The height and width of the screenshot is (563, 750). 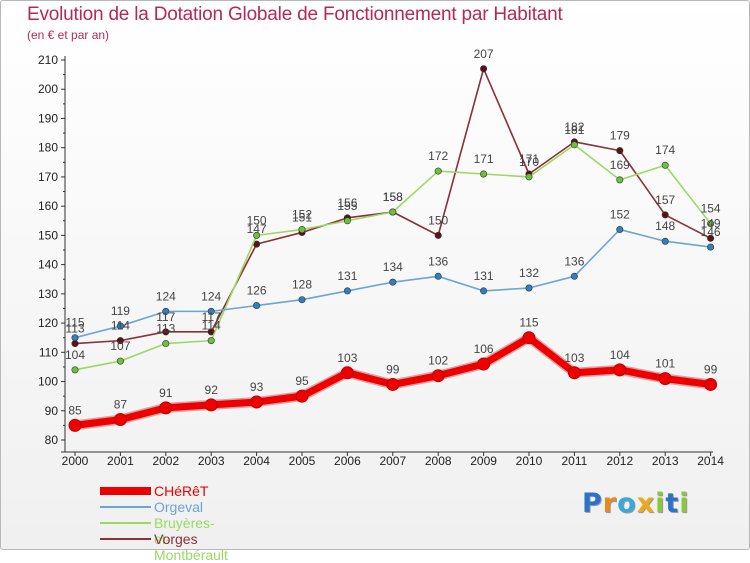 I want to click on x-tick-label: 2000, so click(x=75, y=461).